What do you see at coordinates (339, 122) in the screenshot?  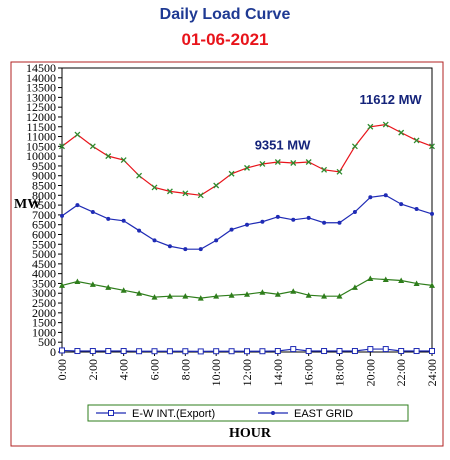 I see `annotations: 9351 MW 11612 MW` at bounding box center [339, 122].